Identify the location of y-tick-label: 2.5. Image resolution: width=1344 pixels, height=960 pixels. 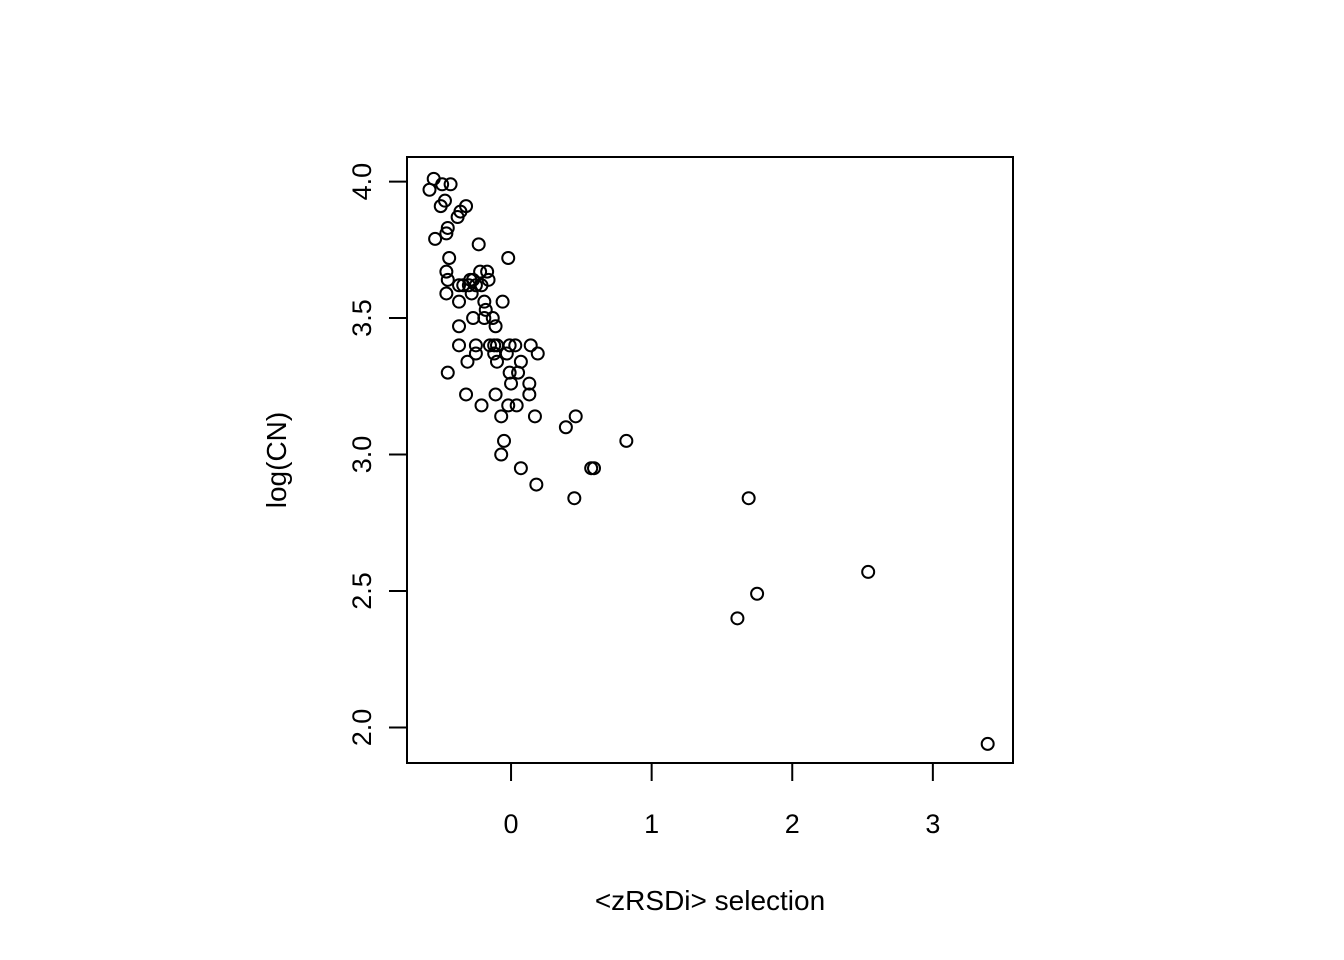
(362, 591).